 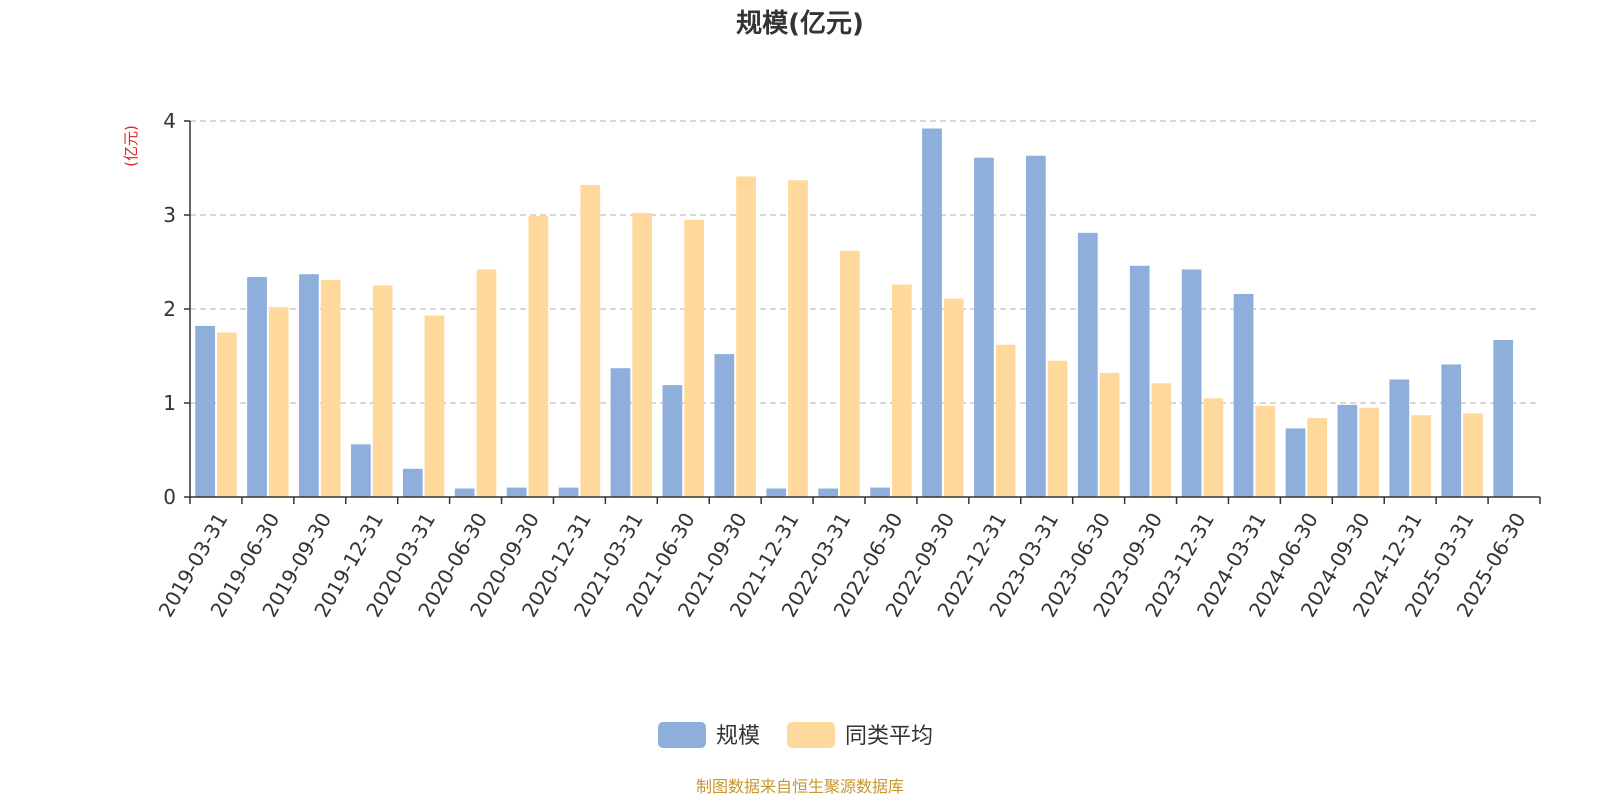 What do you see at coordinates (738, 736) in the screenshot?
I see `legend-label: 规模` at bounding box center [738, 736].